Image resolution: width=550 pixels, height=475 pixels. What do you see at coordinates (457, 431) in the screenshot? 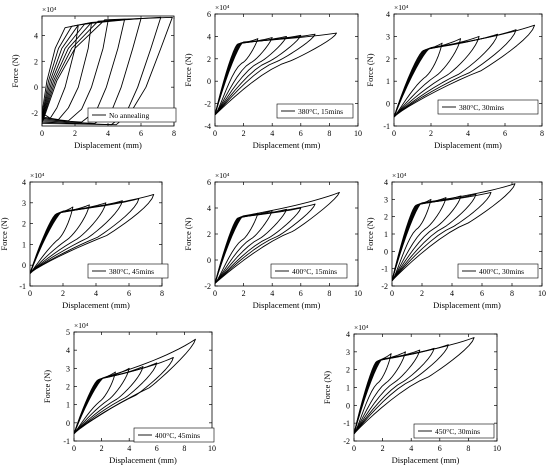
I see `legend-label: 450°C, 30mins` at bounding box center [457, 431].